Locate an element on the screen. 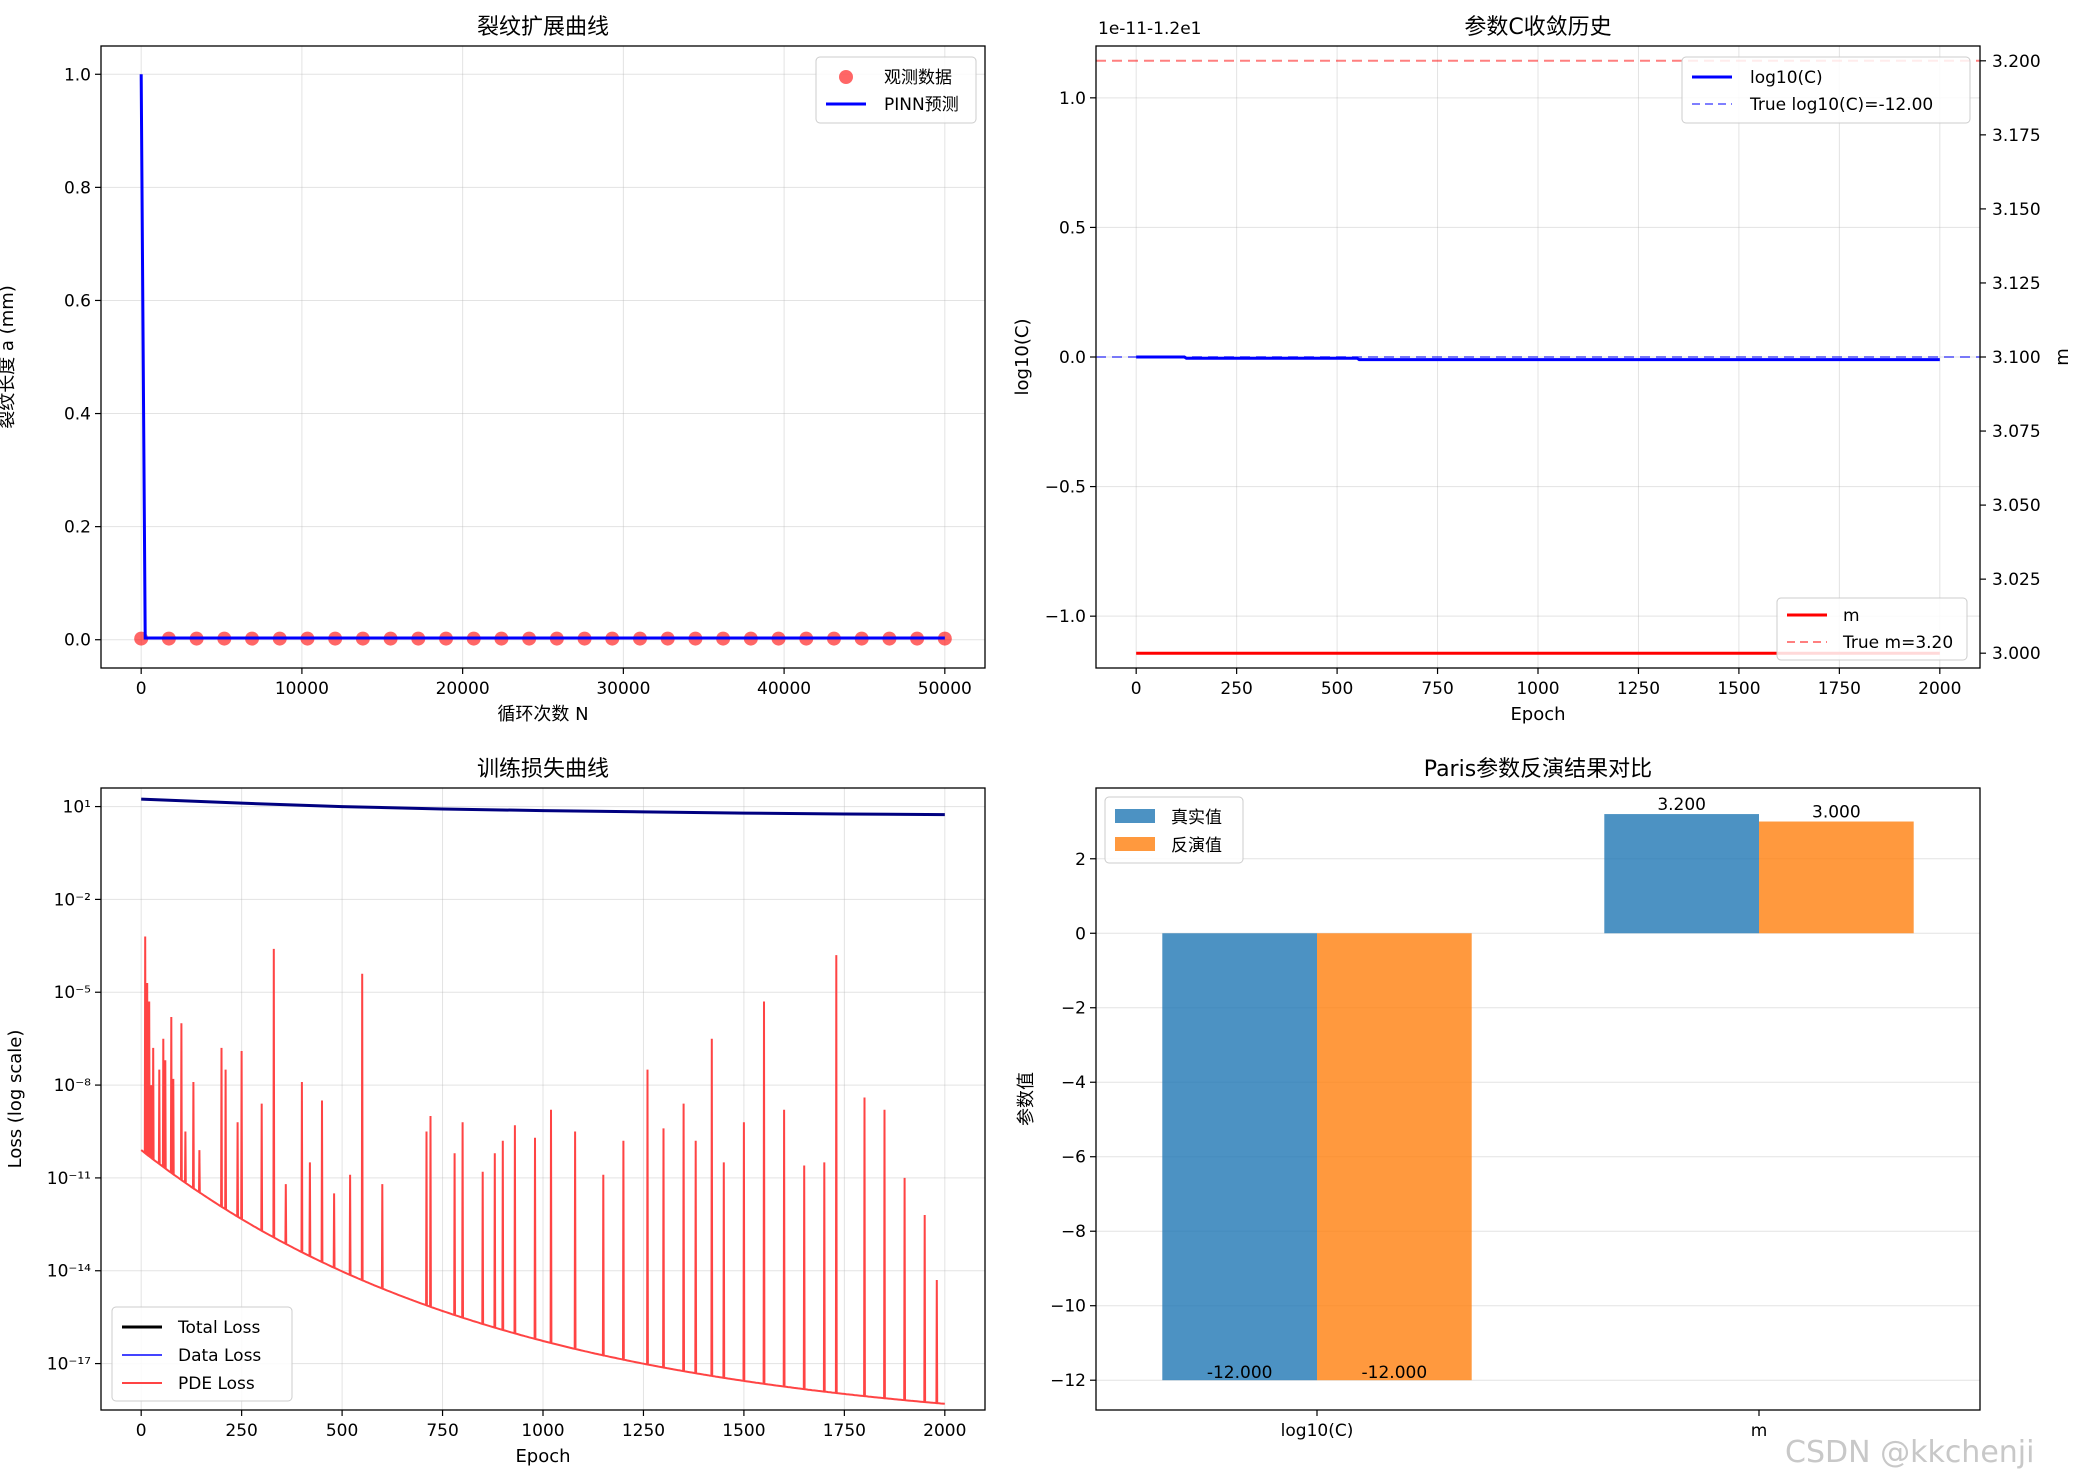 Image resolution: width=2083 pixels, height=1484 pixels. y2-tick-label: 3.200 is located at coordinates (2016, 62).